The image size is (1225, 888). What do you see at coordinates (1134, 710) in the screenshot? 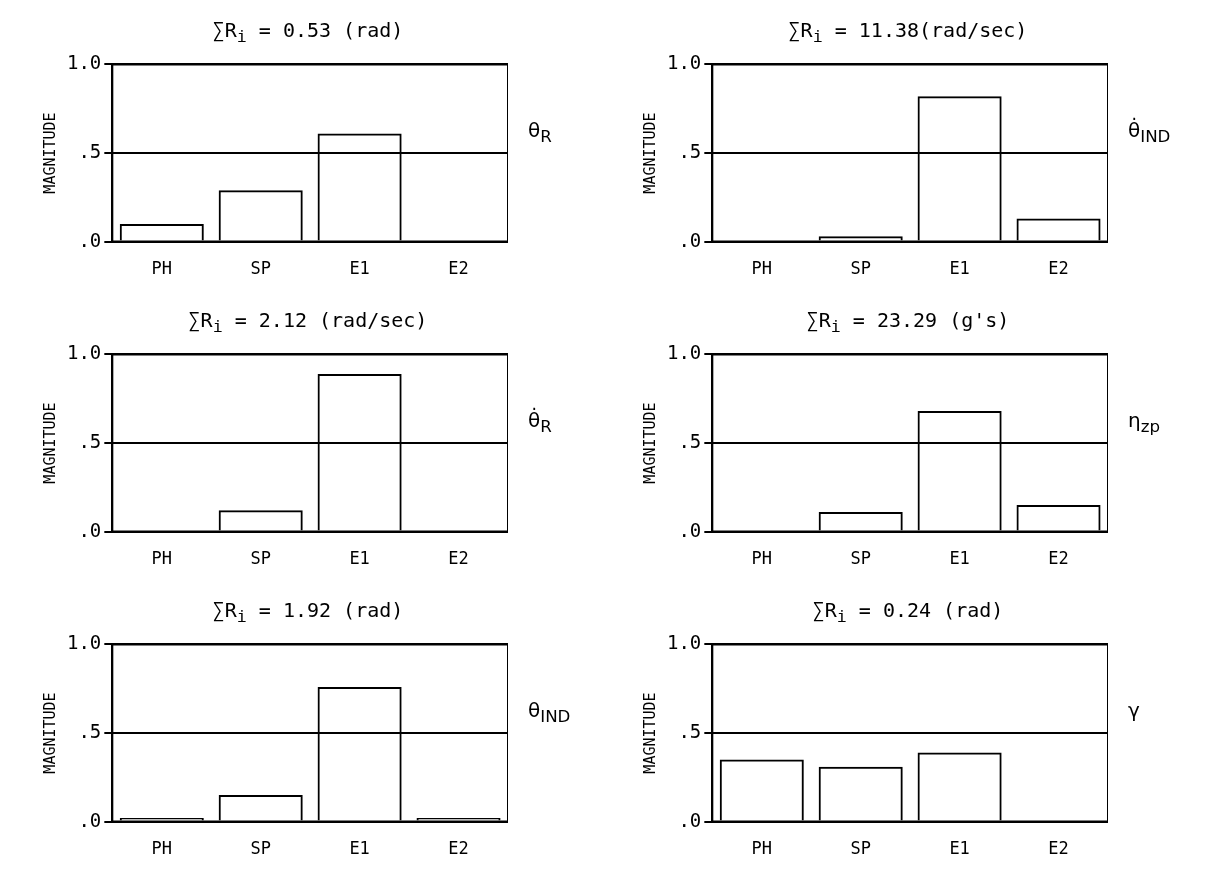
I see `y2-axis-title: γ` at bounding box center [1134, 710].